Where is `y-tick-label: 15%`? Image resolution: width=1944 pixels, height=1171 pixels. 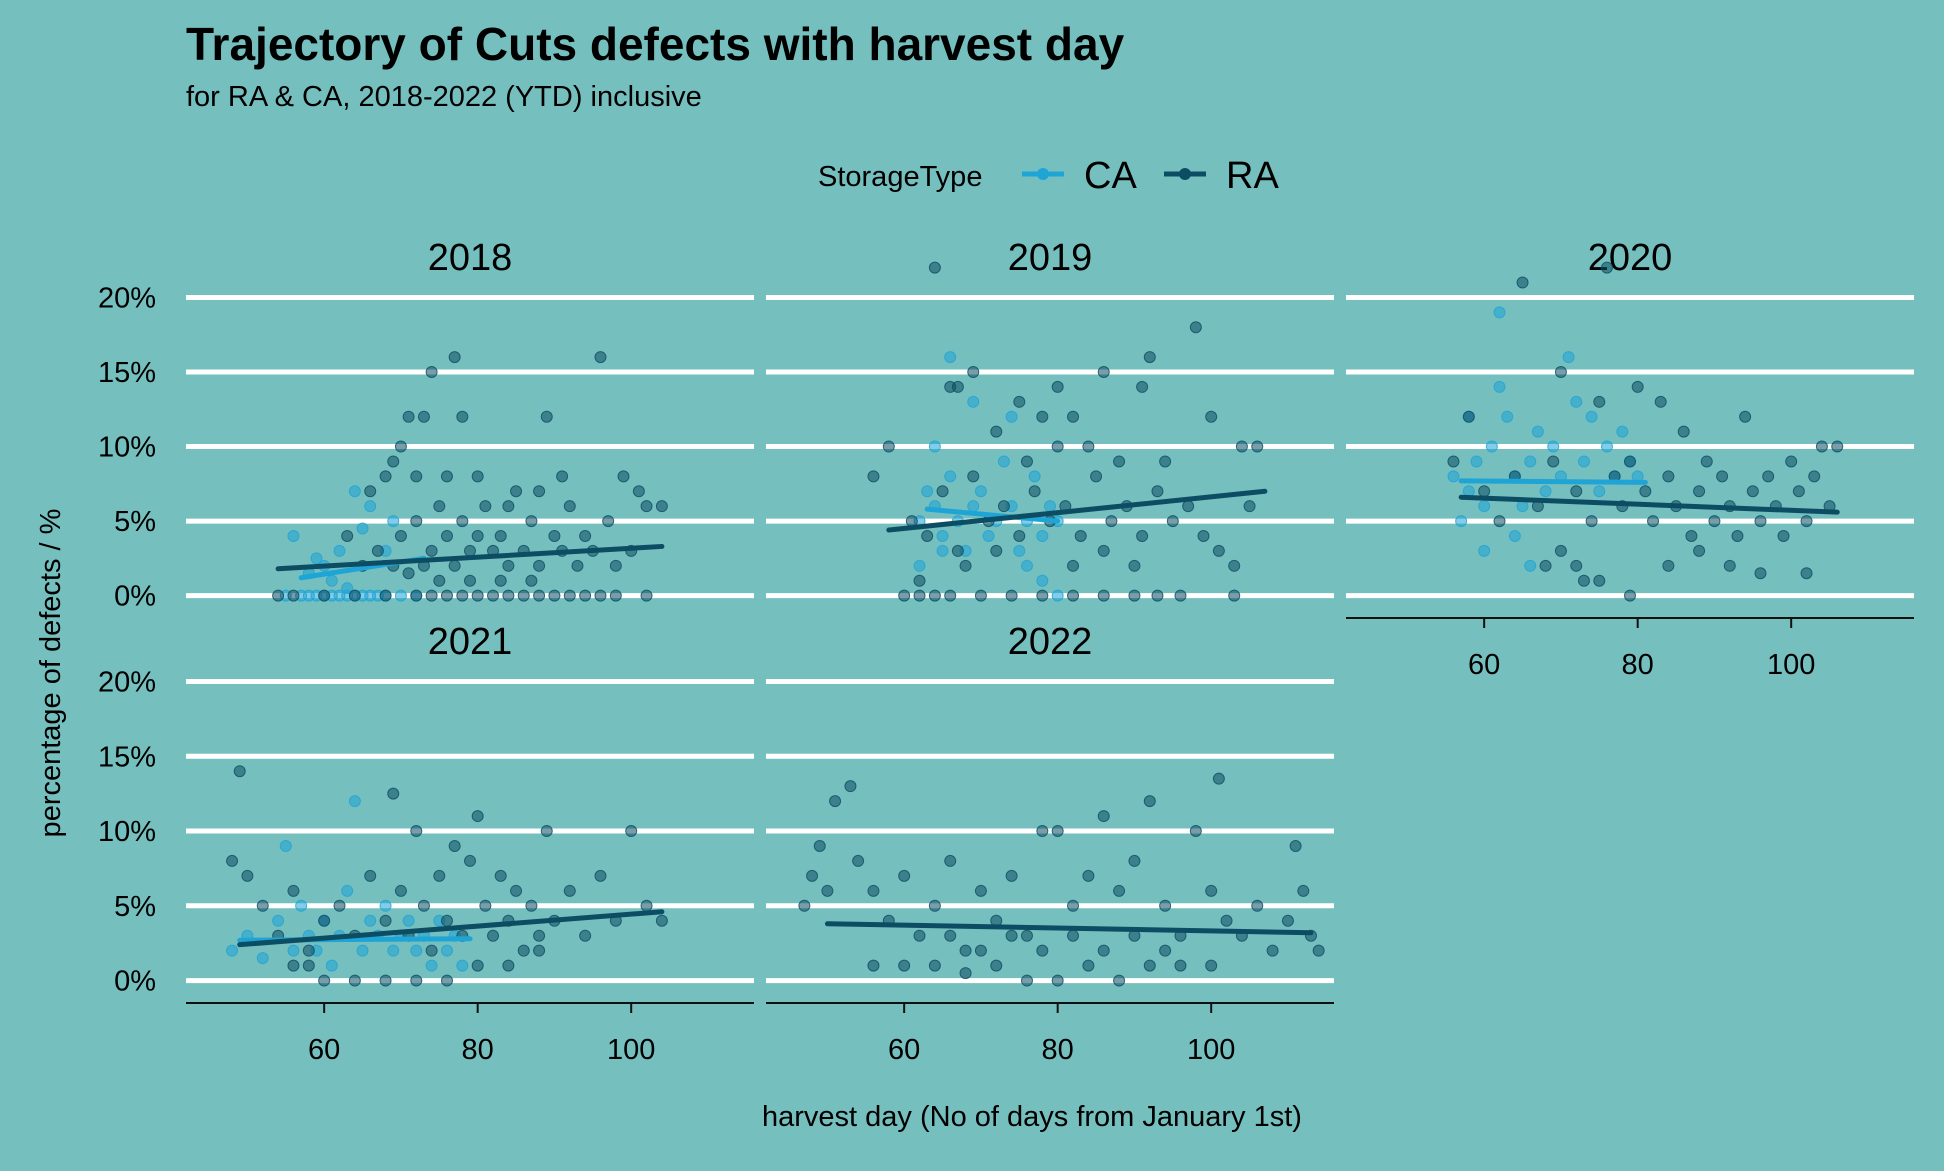
y-tick-label: 15% is located at coordinates (127, 757).